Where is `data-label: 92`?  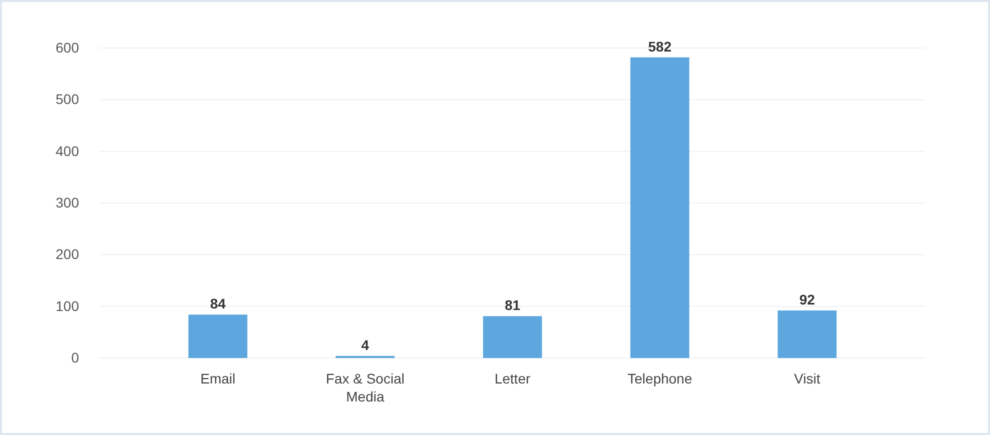
data-label: 92 is located at coordinates (807, 299).